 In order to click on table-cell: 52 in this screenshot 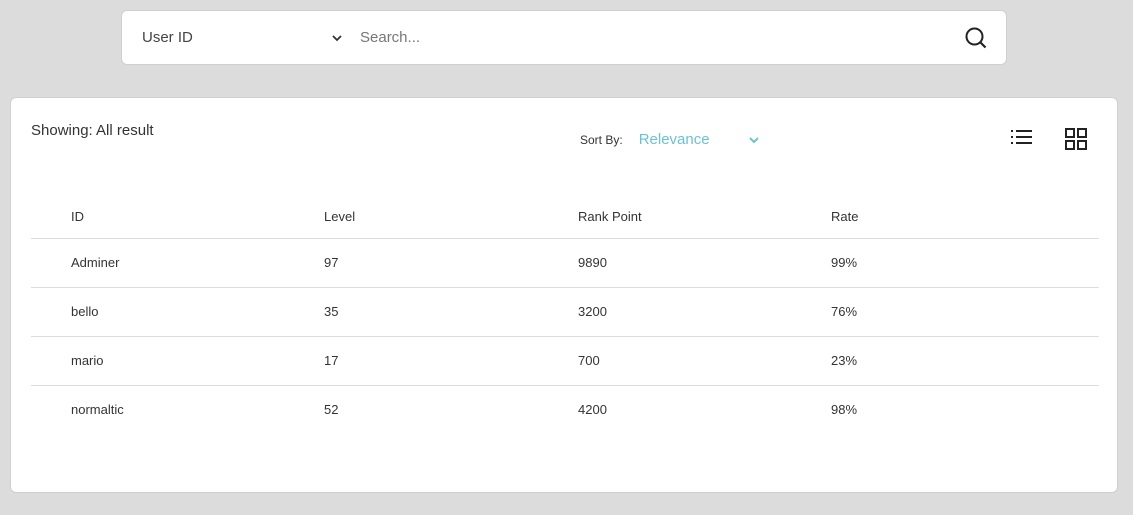, I will do `click(451, 409)`.